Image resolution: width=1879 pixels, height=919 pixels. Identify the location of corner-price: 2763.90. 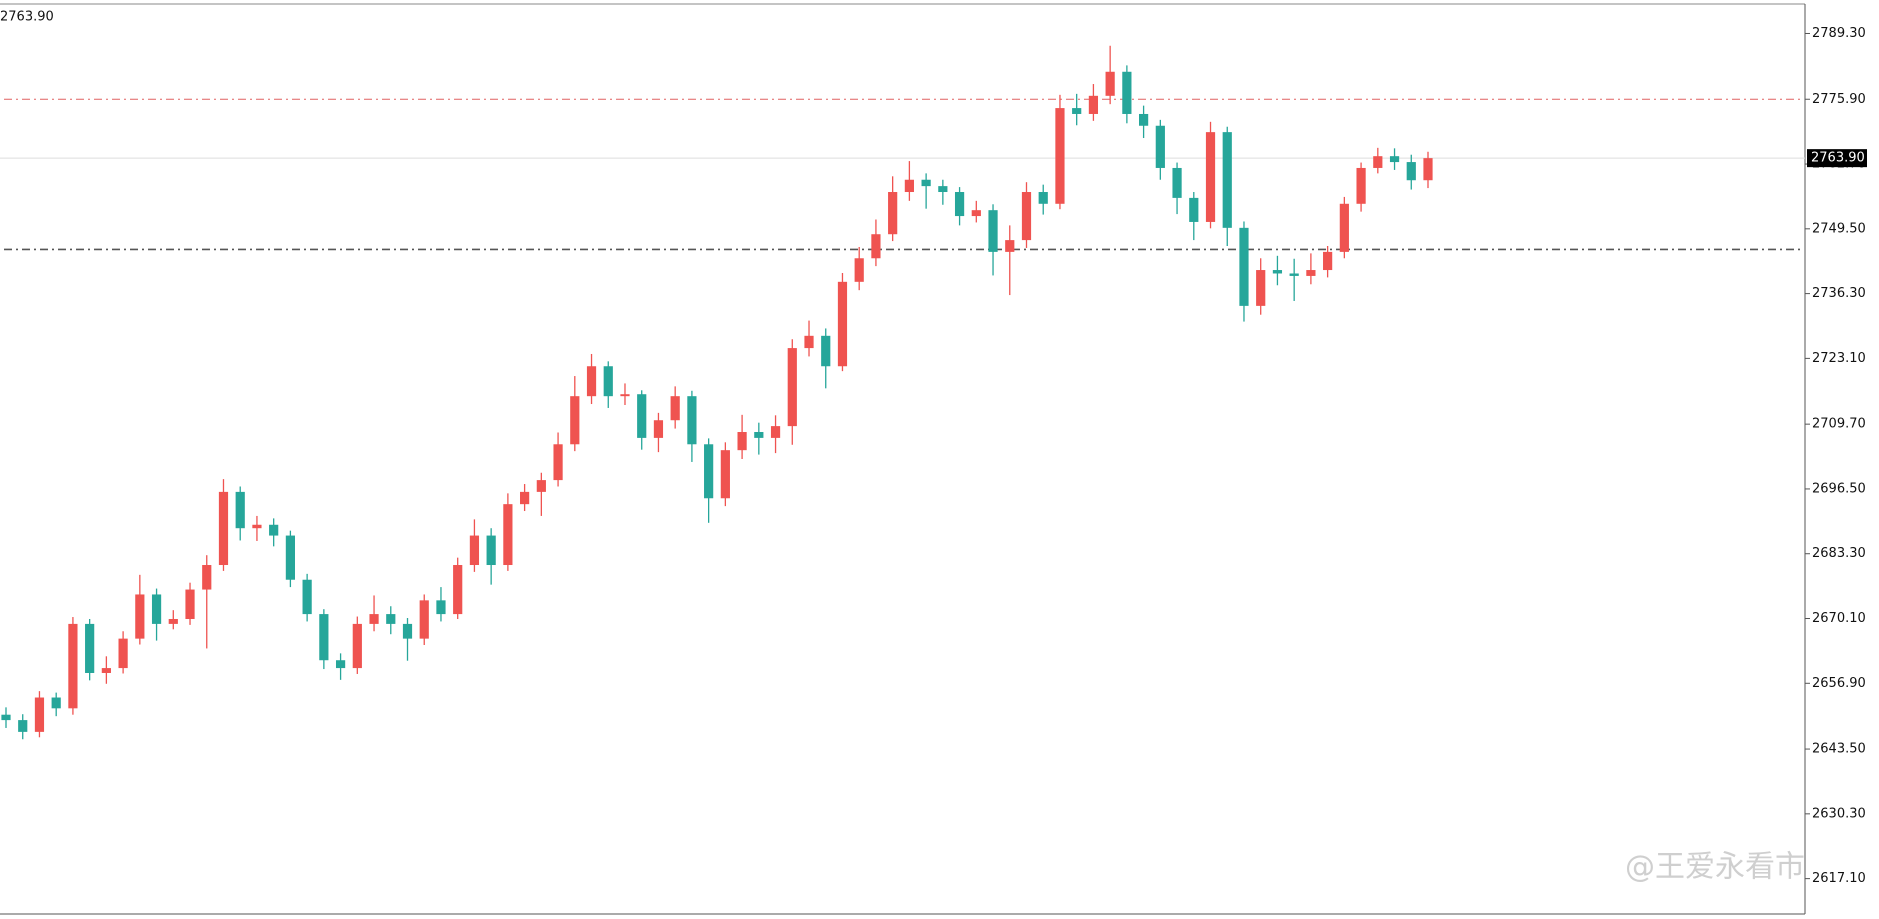
(27, 17).